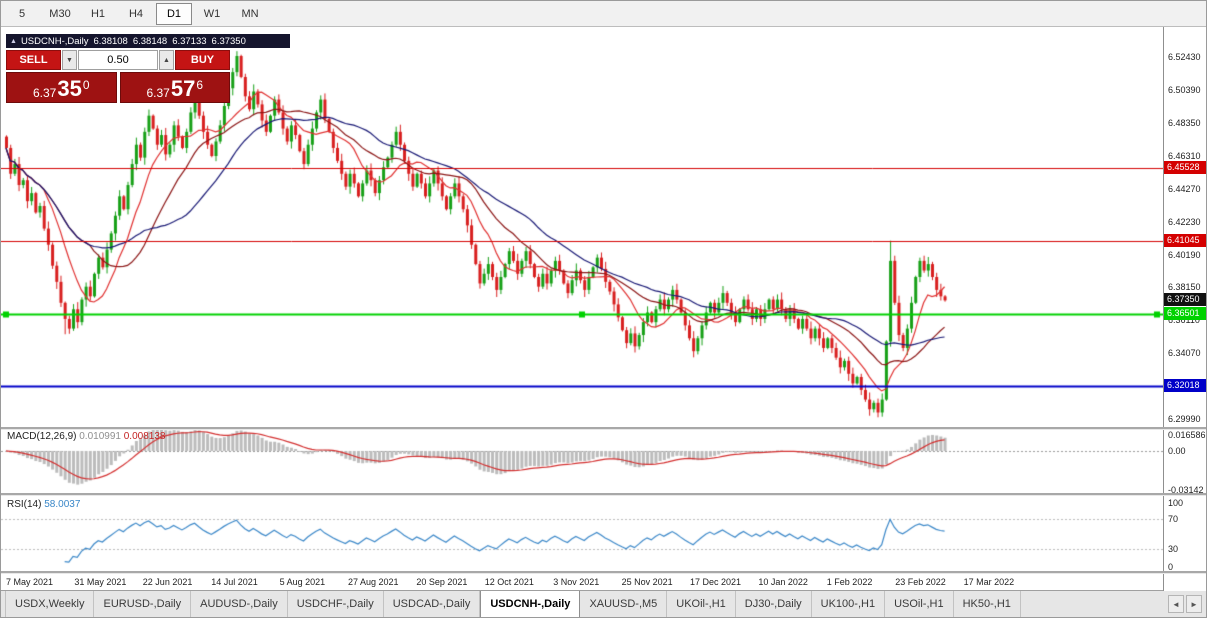  What do you see at coordinates (989, 582) in the screenshot?
I see `date-label: 17 Mar 2022` at bounding box center [989, 582].